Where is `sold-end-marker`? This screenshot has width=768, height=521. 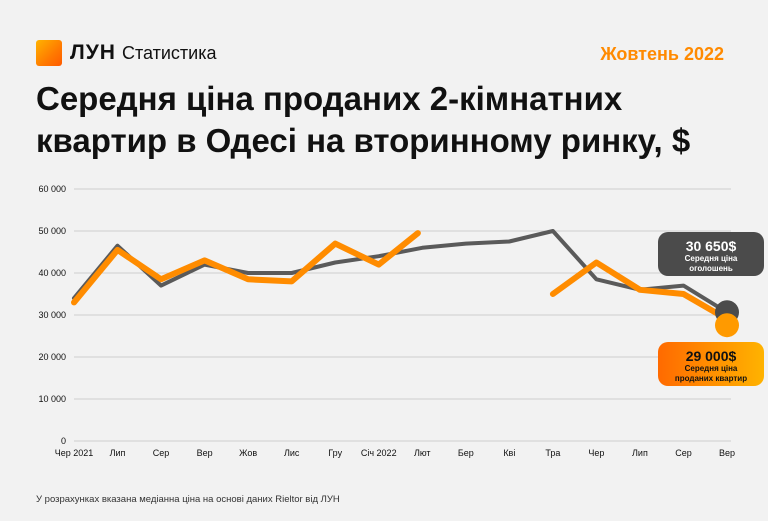 sold-end-marker is located at coordinates (727, 325).